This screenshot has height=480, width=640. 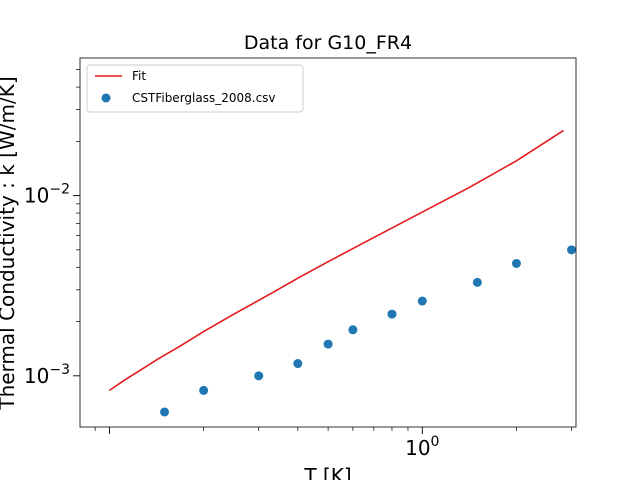 I want to click on x-tick-label: 100, so click(x=422, y=447).